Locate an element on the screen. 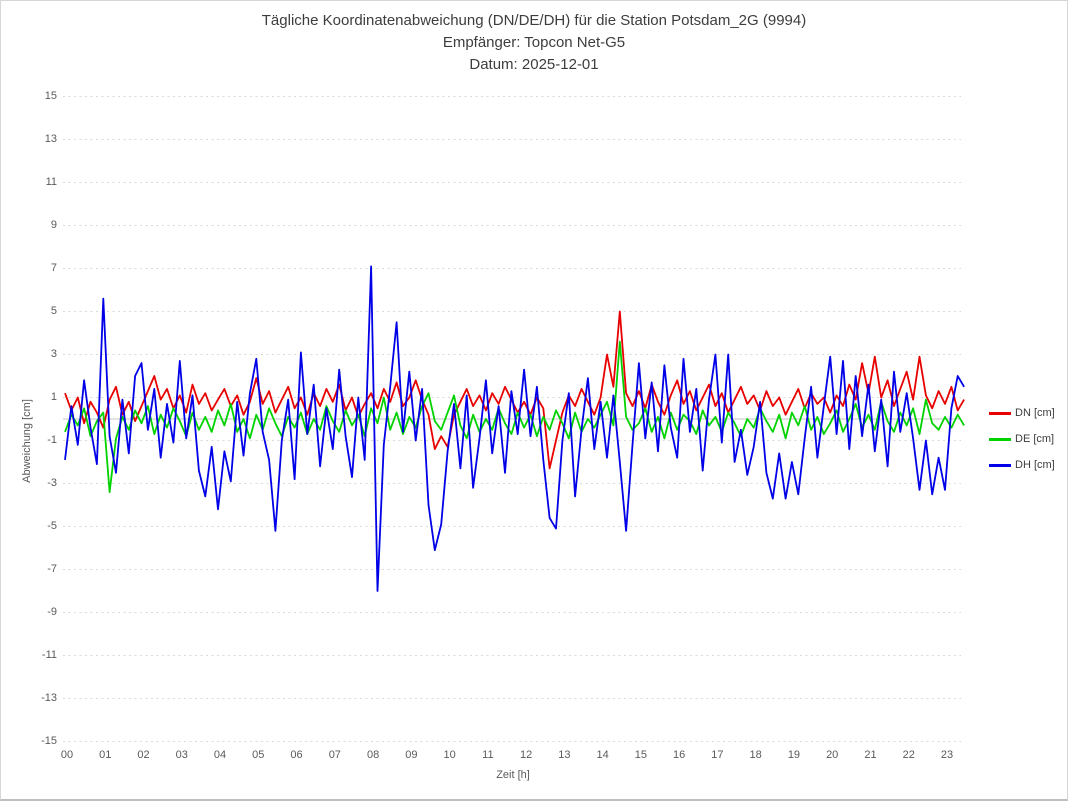 The image size is (1068, 801). x-tick-label: 12 is located at coordinates (526, 755).